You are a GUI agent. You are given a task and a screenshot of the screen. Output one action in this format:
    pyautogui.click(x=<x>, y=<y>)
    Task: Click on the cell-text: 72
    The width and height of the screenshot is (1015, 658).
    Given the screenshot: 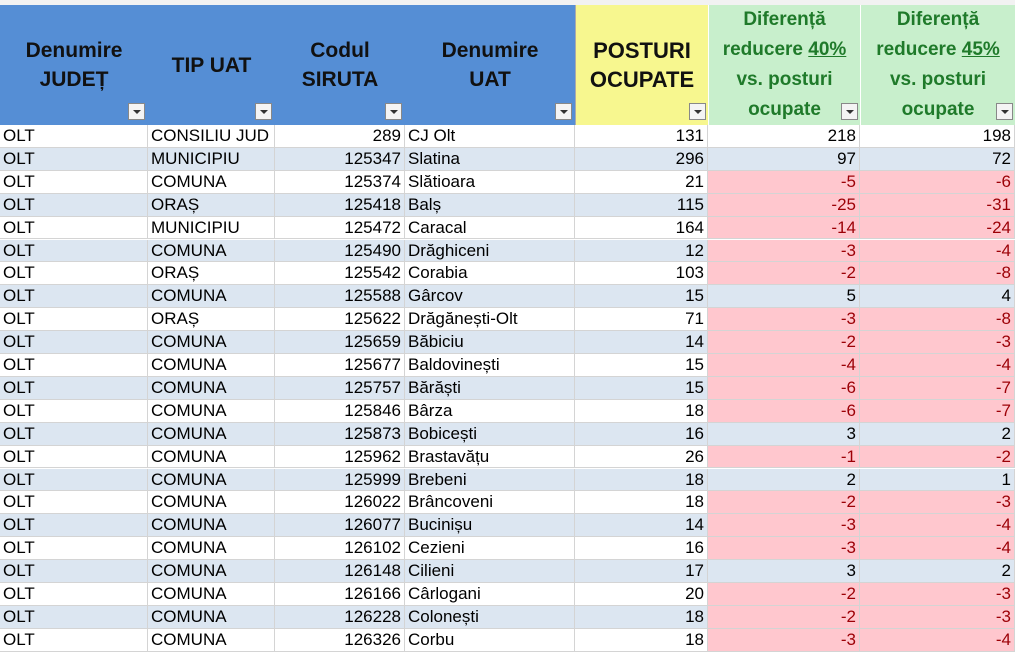 What is the action you would take?
    pyautogui.click(x=1001, y=158)
    